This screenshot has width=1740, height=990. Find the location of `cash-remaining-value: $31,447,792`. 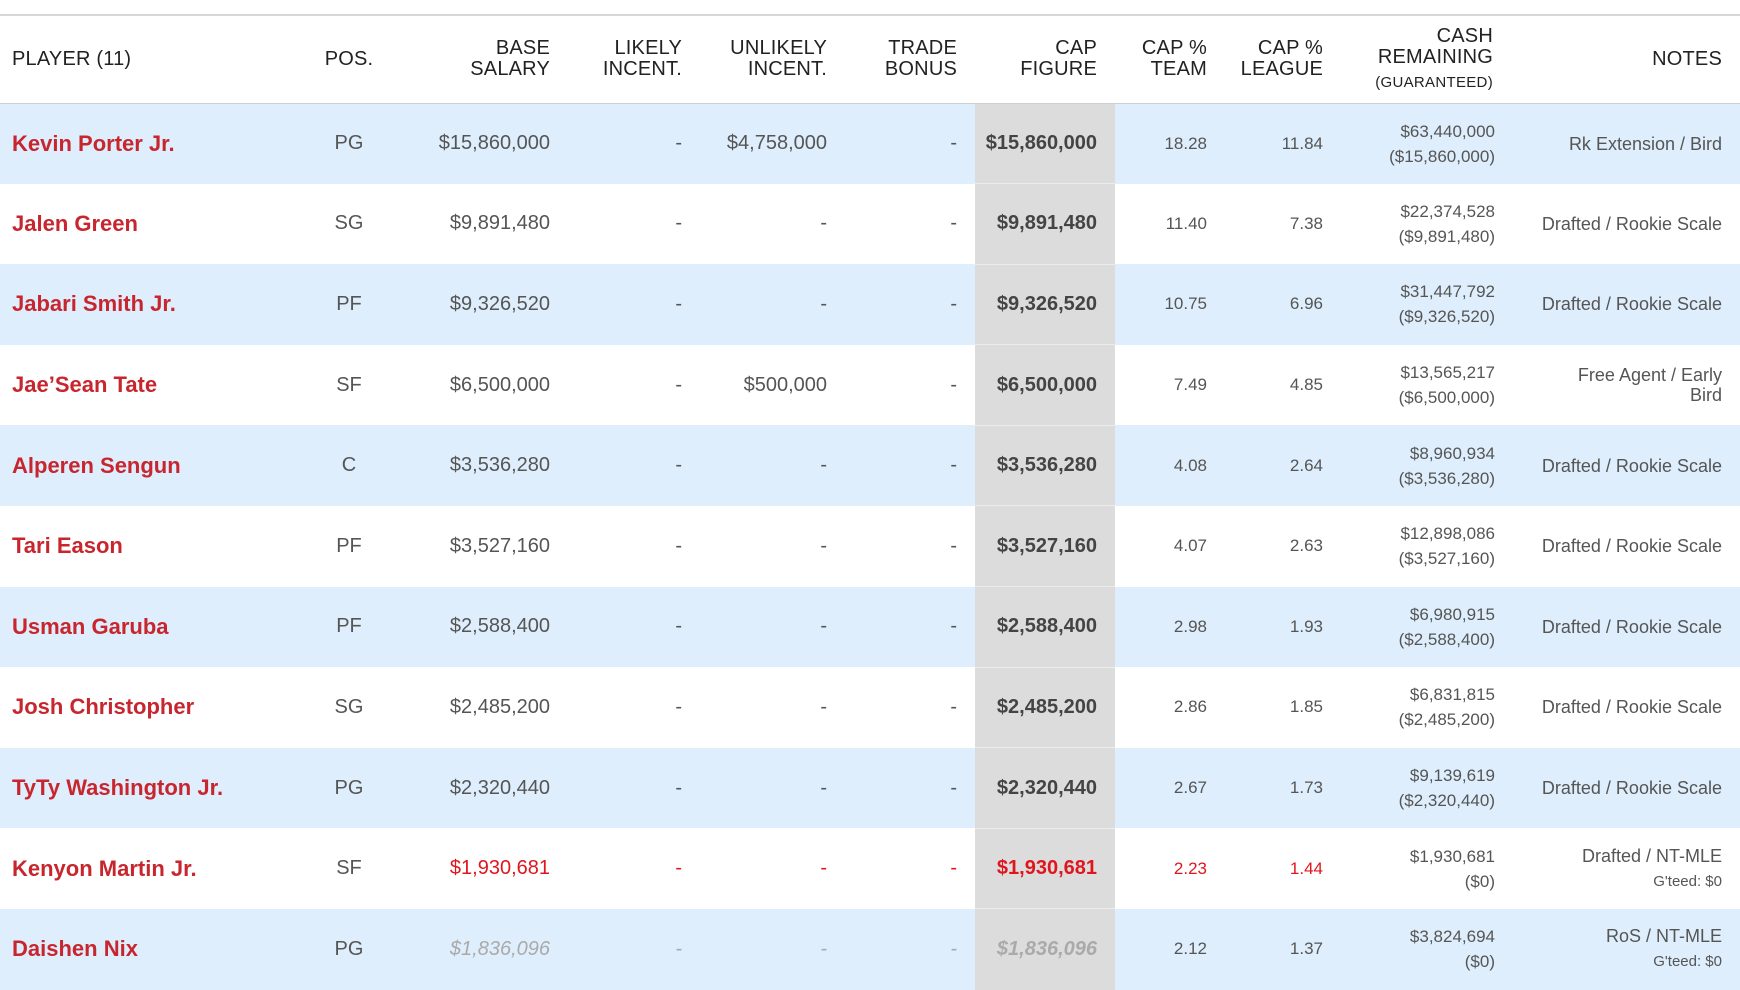

cash-remaining-value: $31,447,792 is located at coordinates (1447, 292).